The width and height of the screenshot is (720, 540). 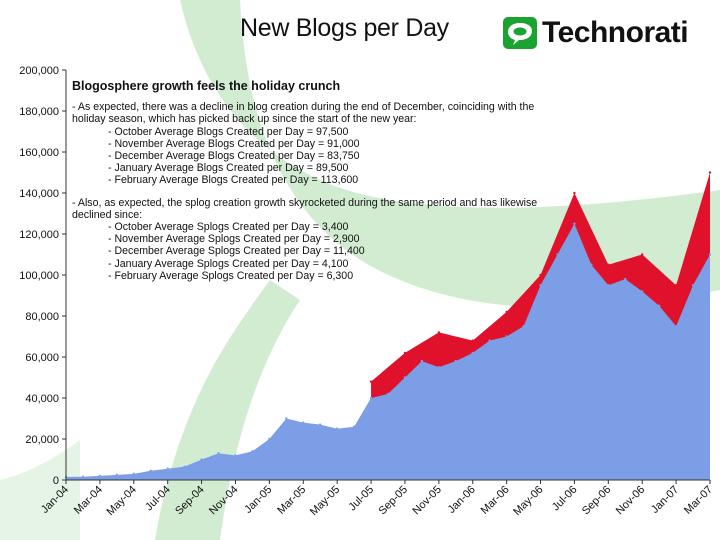 I want to click on y-tick-label: 20,000, so click(x=42, y=440).